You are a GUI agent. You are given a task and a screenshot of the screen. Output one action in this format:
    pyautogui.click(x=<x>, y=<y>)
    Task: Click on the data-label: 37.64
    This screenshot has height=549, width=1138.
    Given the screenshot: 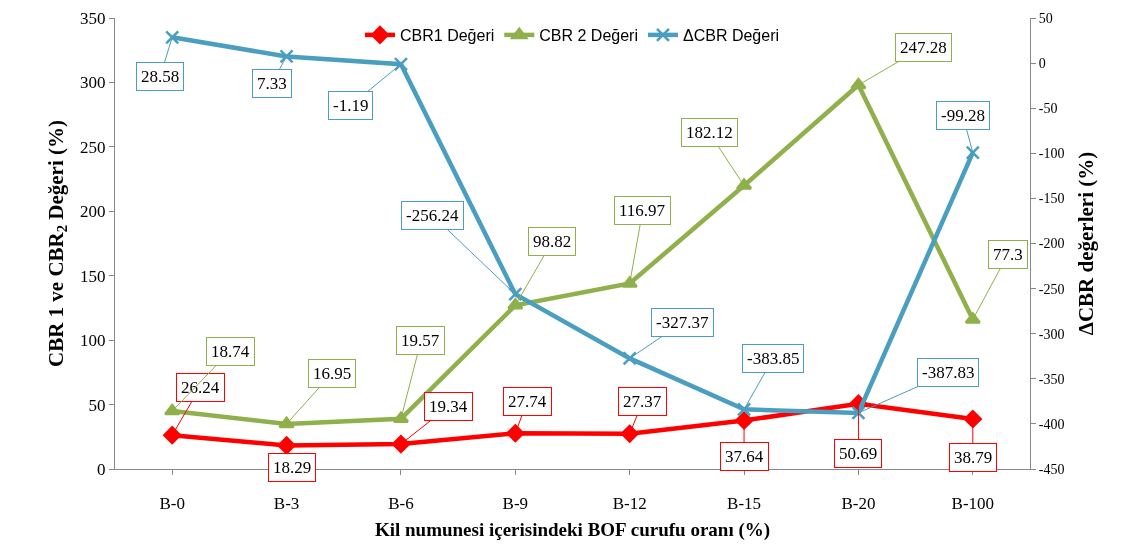 What is the action you would take?
    pyautogui.click(x=744, y=456)
    